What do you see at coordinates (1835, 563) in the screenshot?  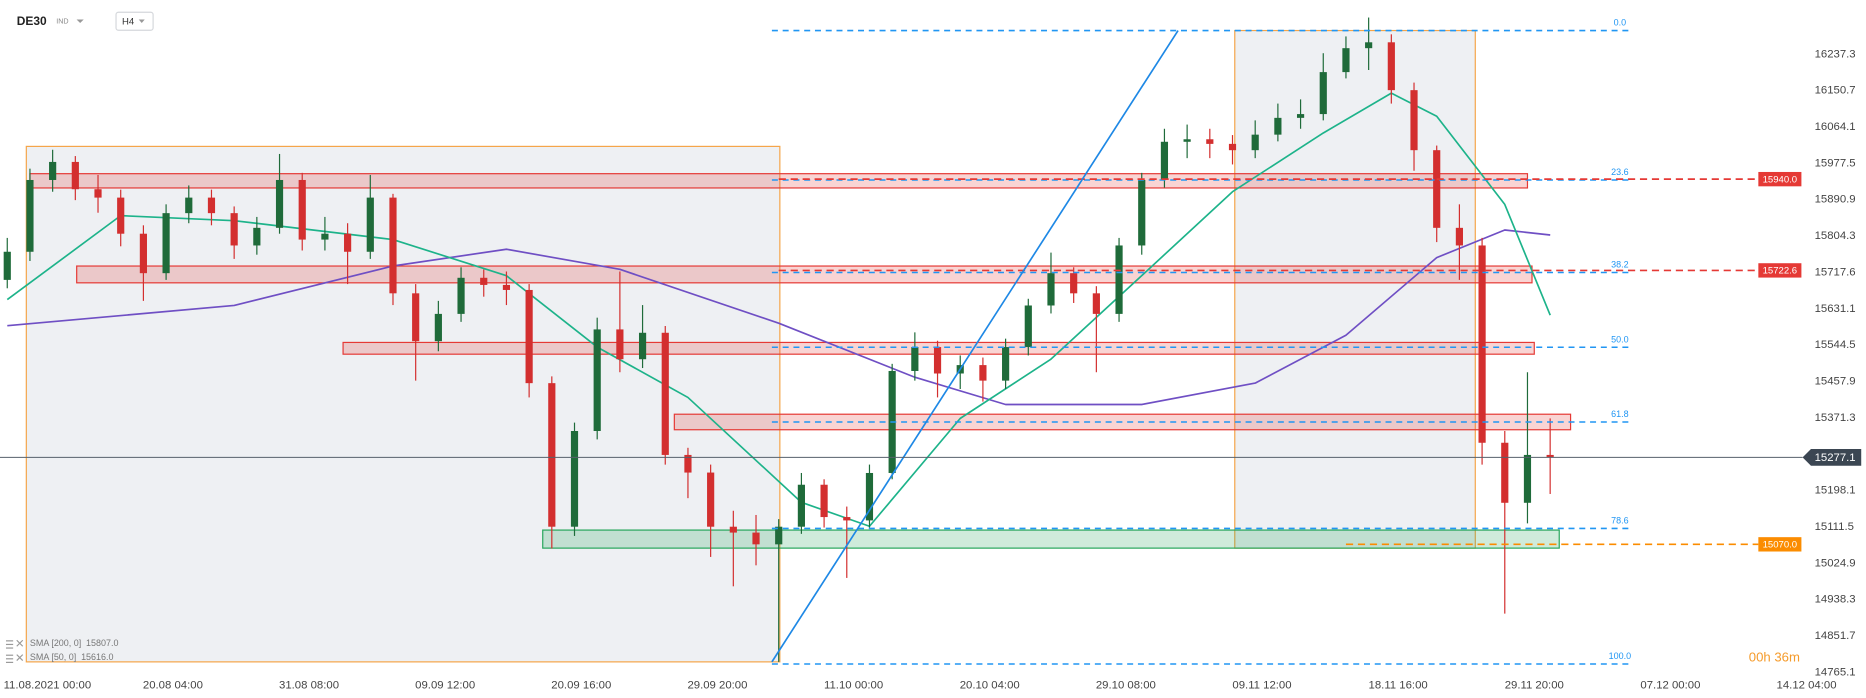 I see `y-tick-label: 15024.9` at bounding box center [1835, 563].